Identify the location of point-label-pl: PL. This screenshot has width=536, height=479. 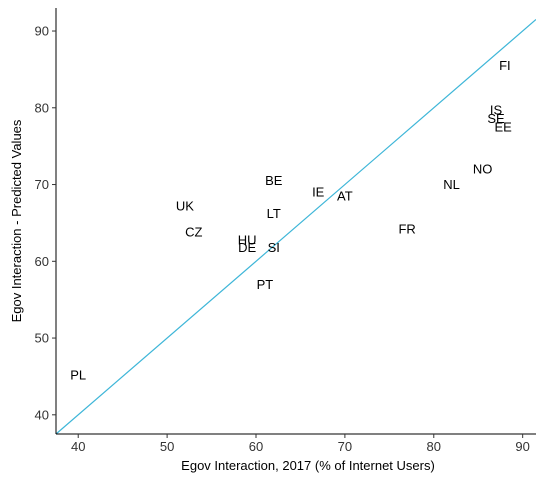
(78, 374).